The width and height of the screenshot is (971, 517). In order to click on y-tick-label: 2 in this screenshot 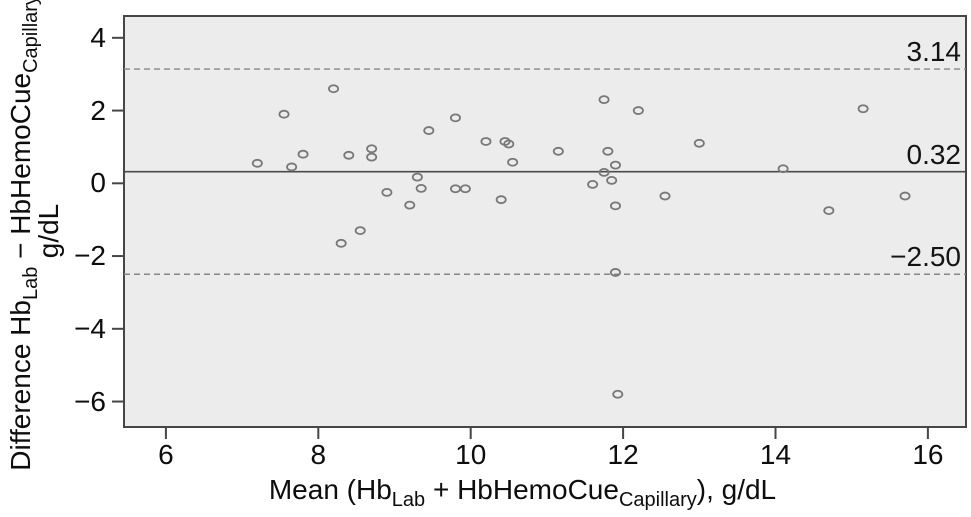, I will do `click(98, 110)`.